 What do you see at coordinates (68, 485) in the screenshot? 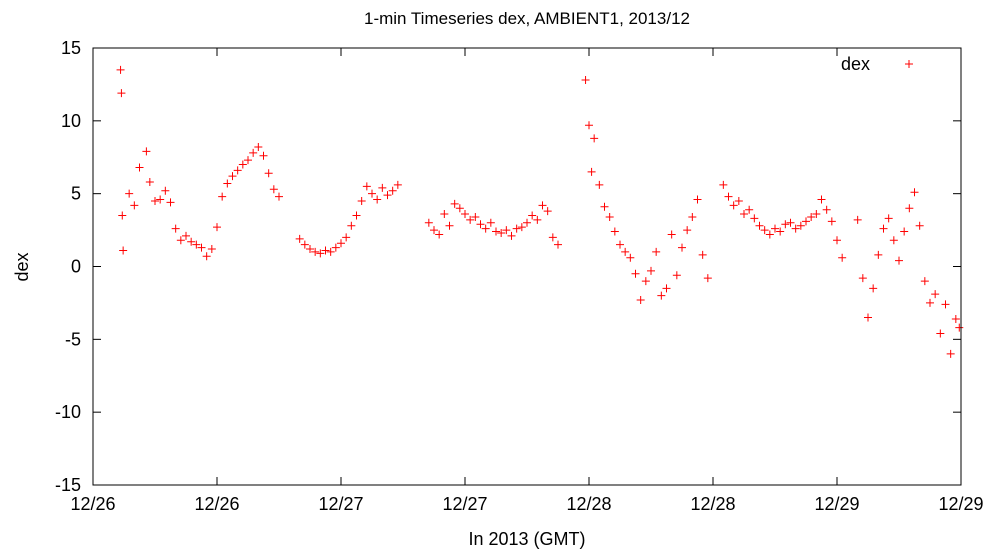
I see `y-tick-label: -15` at bounding box center [68, 485].